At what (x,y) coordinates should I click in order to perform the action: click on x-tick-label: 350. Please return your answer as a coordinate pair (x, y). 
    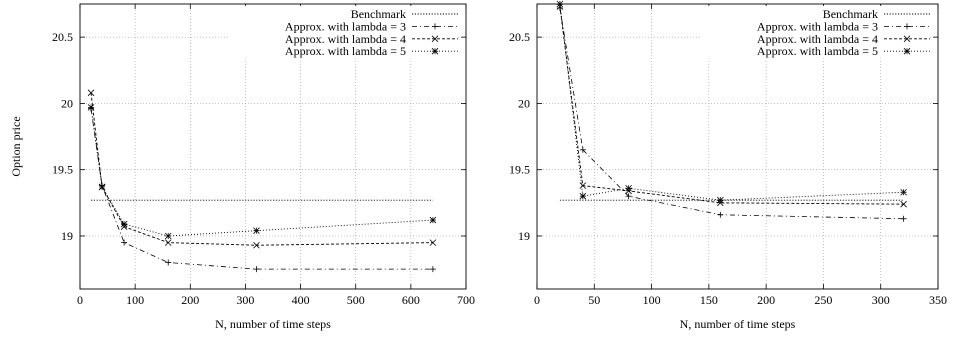
    Looking at the image, I should click on (938, 300).